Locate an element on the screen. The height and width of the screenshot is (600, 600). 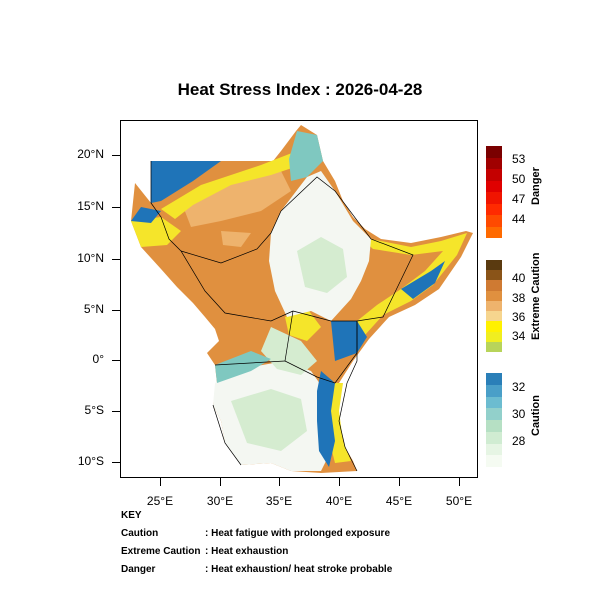
lon-label-25e: 25°E is located at coordinates (160, 501).